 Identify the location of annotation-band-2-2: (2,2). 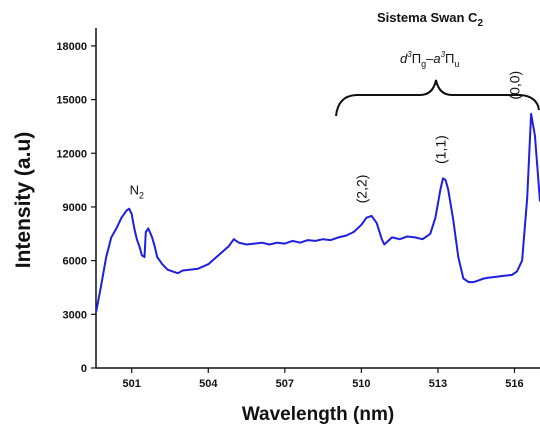
(361, 189).